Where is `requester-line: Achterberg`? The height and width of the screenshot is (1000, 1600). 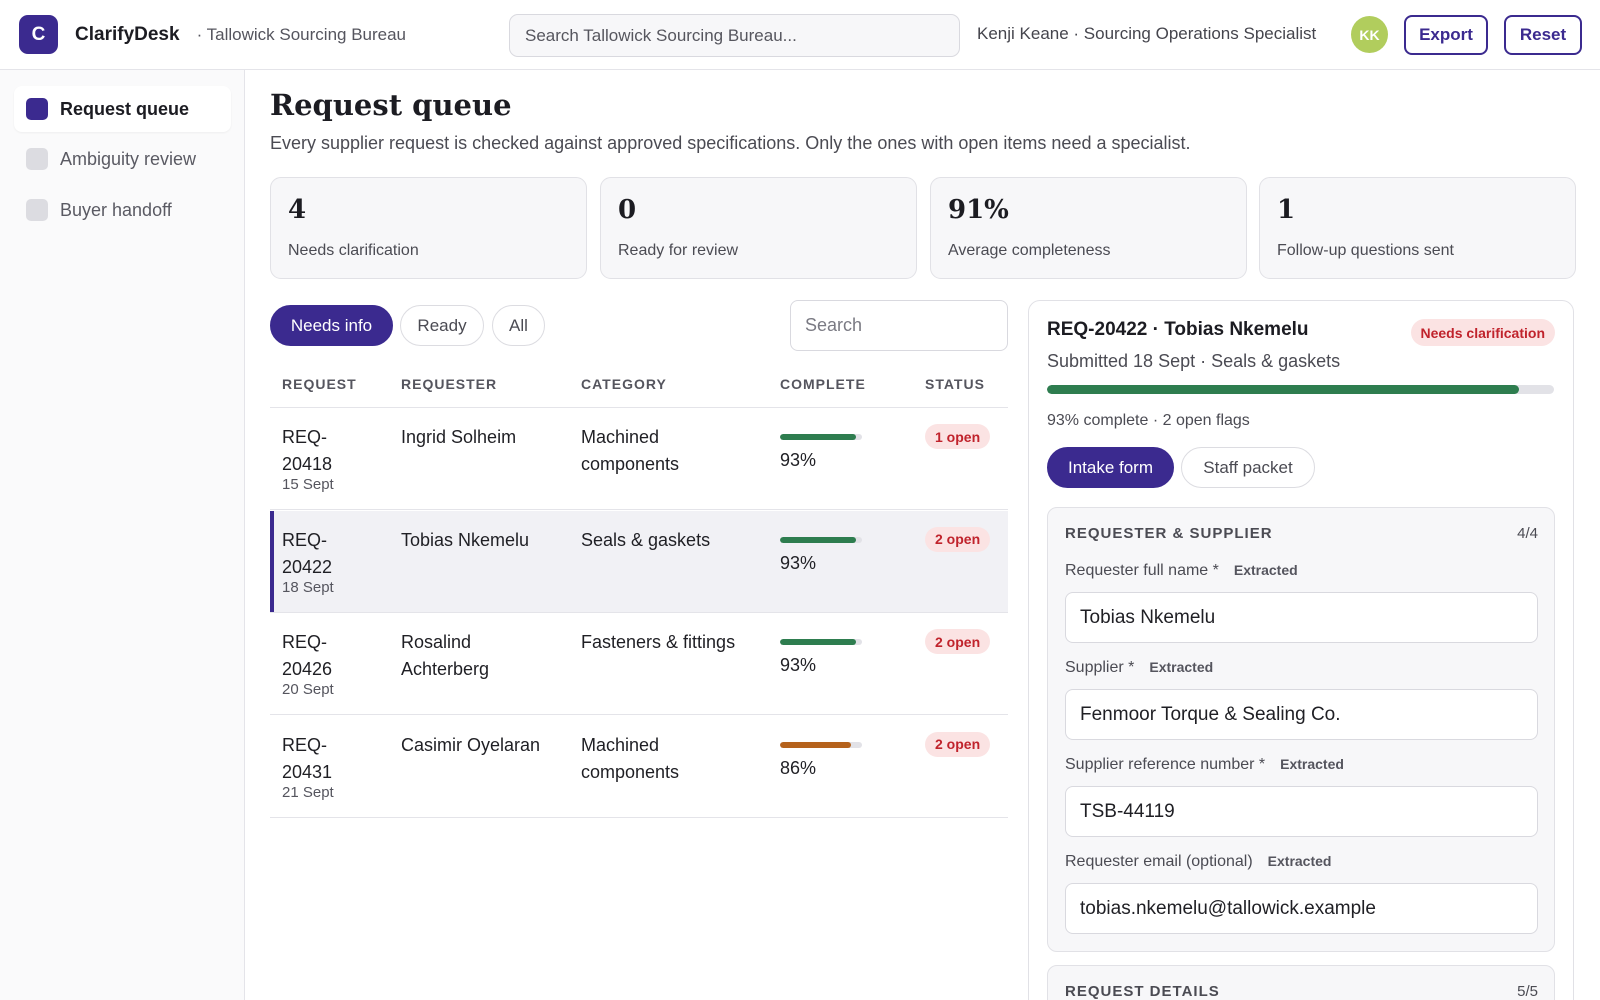
requester-line: Achterberg is located at coordinates (445, 669).